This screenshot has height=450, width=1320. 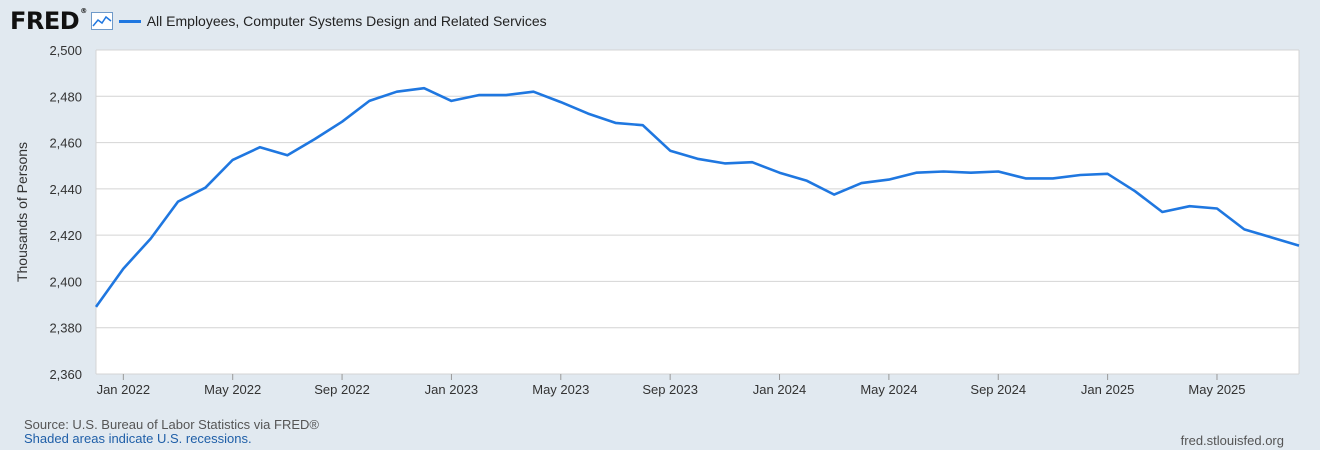 What do you see at coordinates (65, 143) in the screenshot?
I see `y-tick-label: 2,460` at bounding box center [65, 143].